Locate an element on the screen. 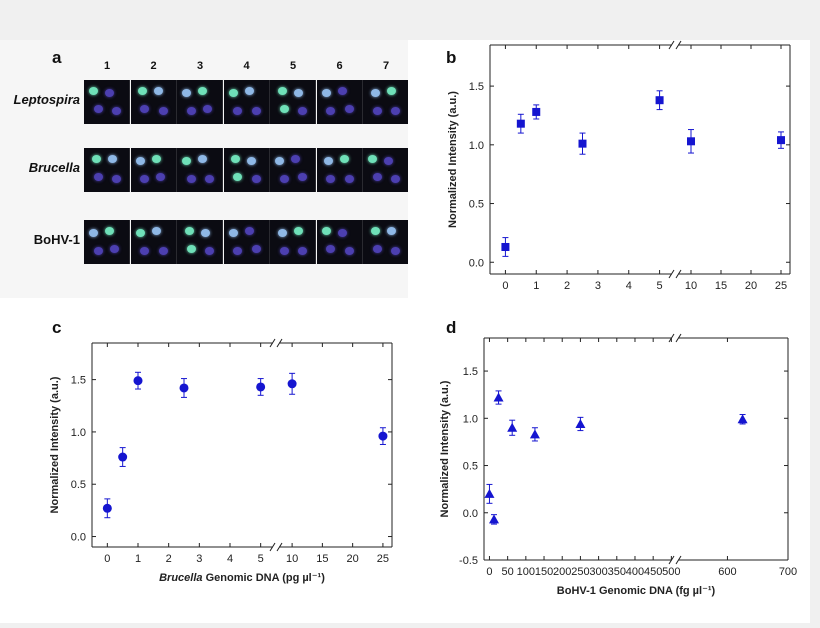 This screenshot has width=820, height=628. lane-number: 6 is located at coordinates (339, 66).